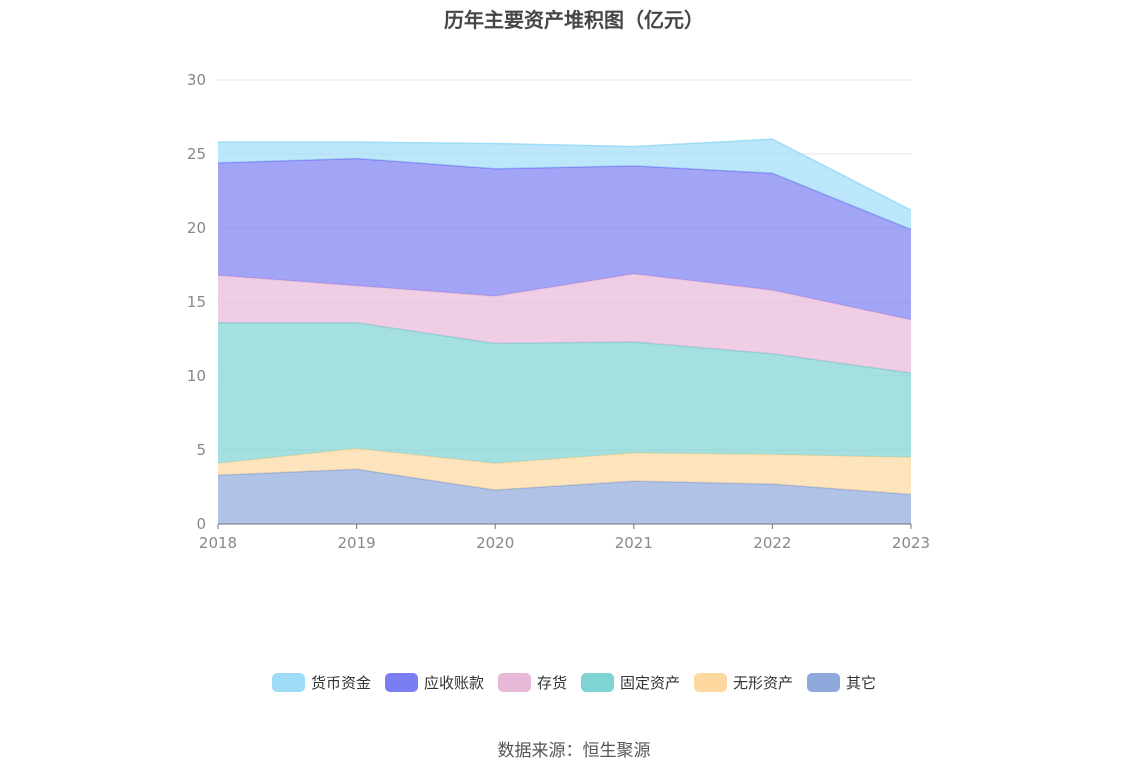 The image size is (1148, 776). I want to click on legend-item: 货币资金, so click(321, 682).